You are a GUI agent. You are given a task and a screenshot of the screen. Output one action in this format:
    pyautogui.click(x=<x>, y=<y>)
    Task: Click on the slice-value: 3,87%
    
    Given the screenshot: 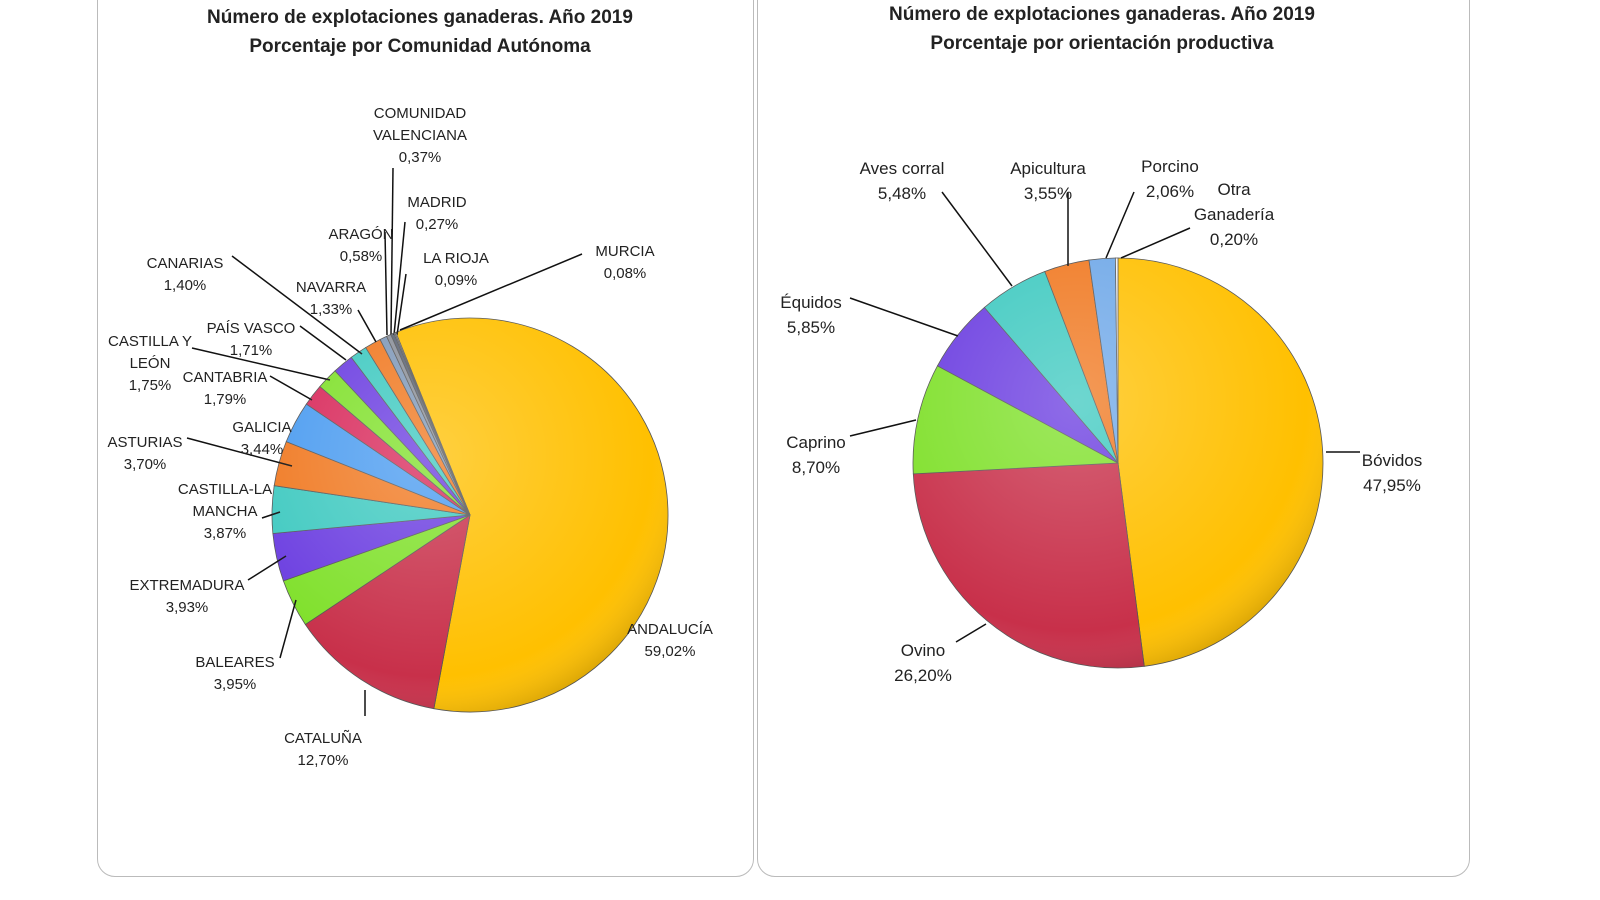 What is the action you would take?
    pyautogui.click(x=225, y=533)
    